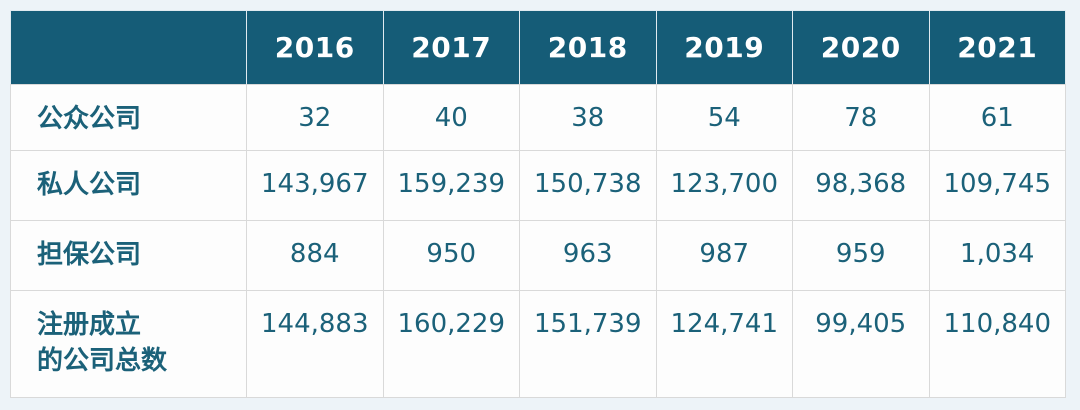 The image size is (1080, 410). What do you see at coordinates (451, 47) in the screenshot?
I see `year-header-cell: 2017` at bounding box center [451, 47].